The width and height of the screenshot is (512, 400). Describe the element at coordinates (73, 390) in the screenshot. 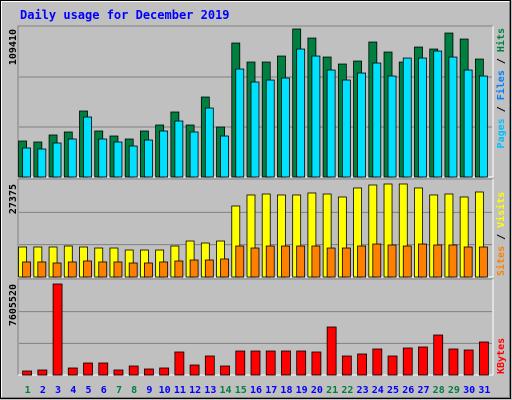

I see `x-tick-label: 4` at that location.